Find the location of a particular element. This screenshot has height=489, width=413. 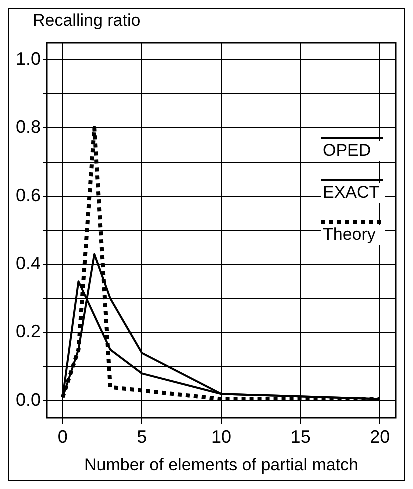

x-tick-label: 10 is located at coordinates (221, 436).